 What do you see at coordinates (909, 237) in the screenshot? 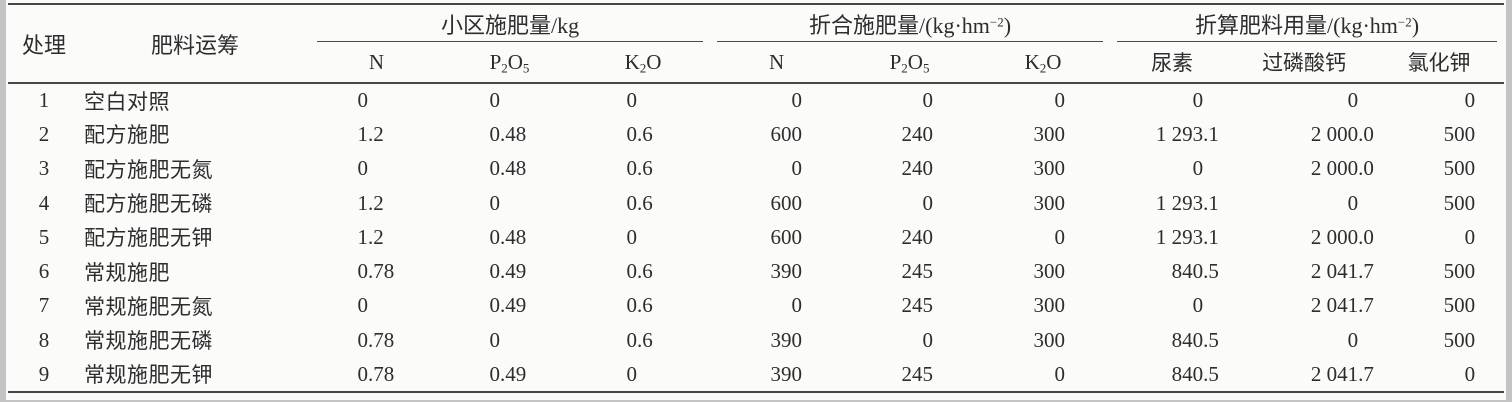
I see `value-cell: 240` at bounding box center [909, 237].